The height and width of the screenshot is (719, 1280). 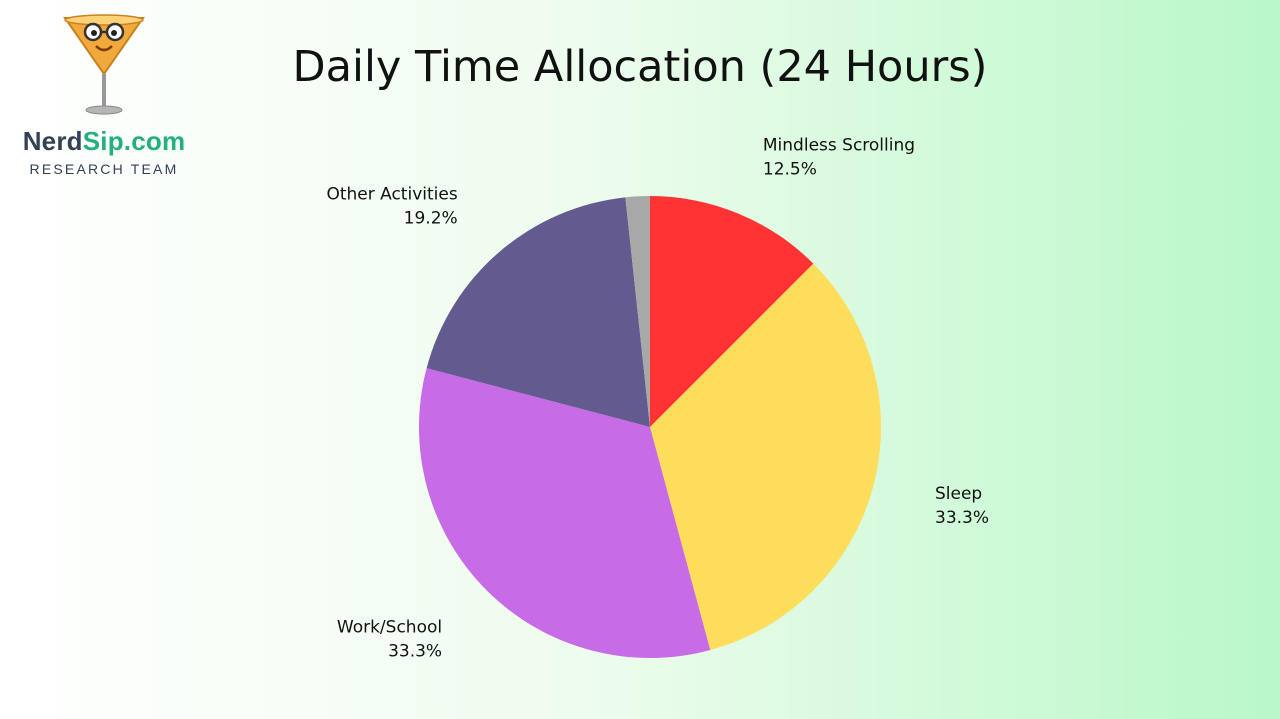 What do you see at coordinates (104, 169) in the screenshot?
I see `brand-tagline: RESEARCH TEAM` at bounding box center [104, 169].